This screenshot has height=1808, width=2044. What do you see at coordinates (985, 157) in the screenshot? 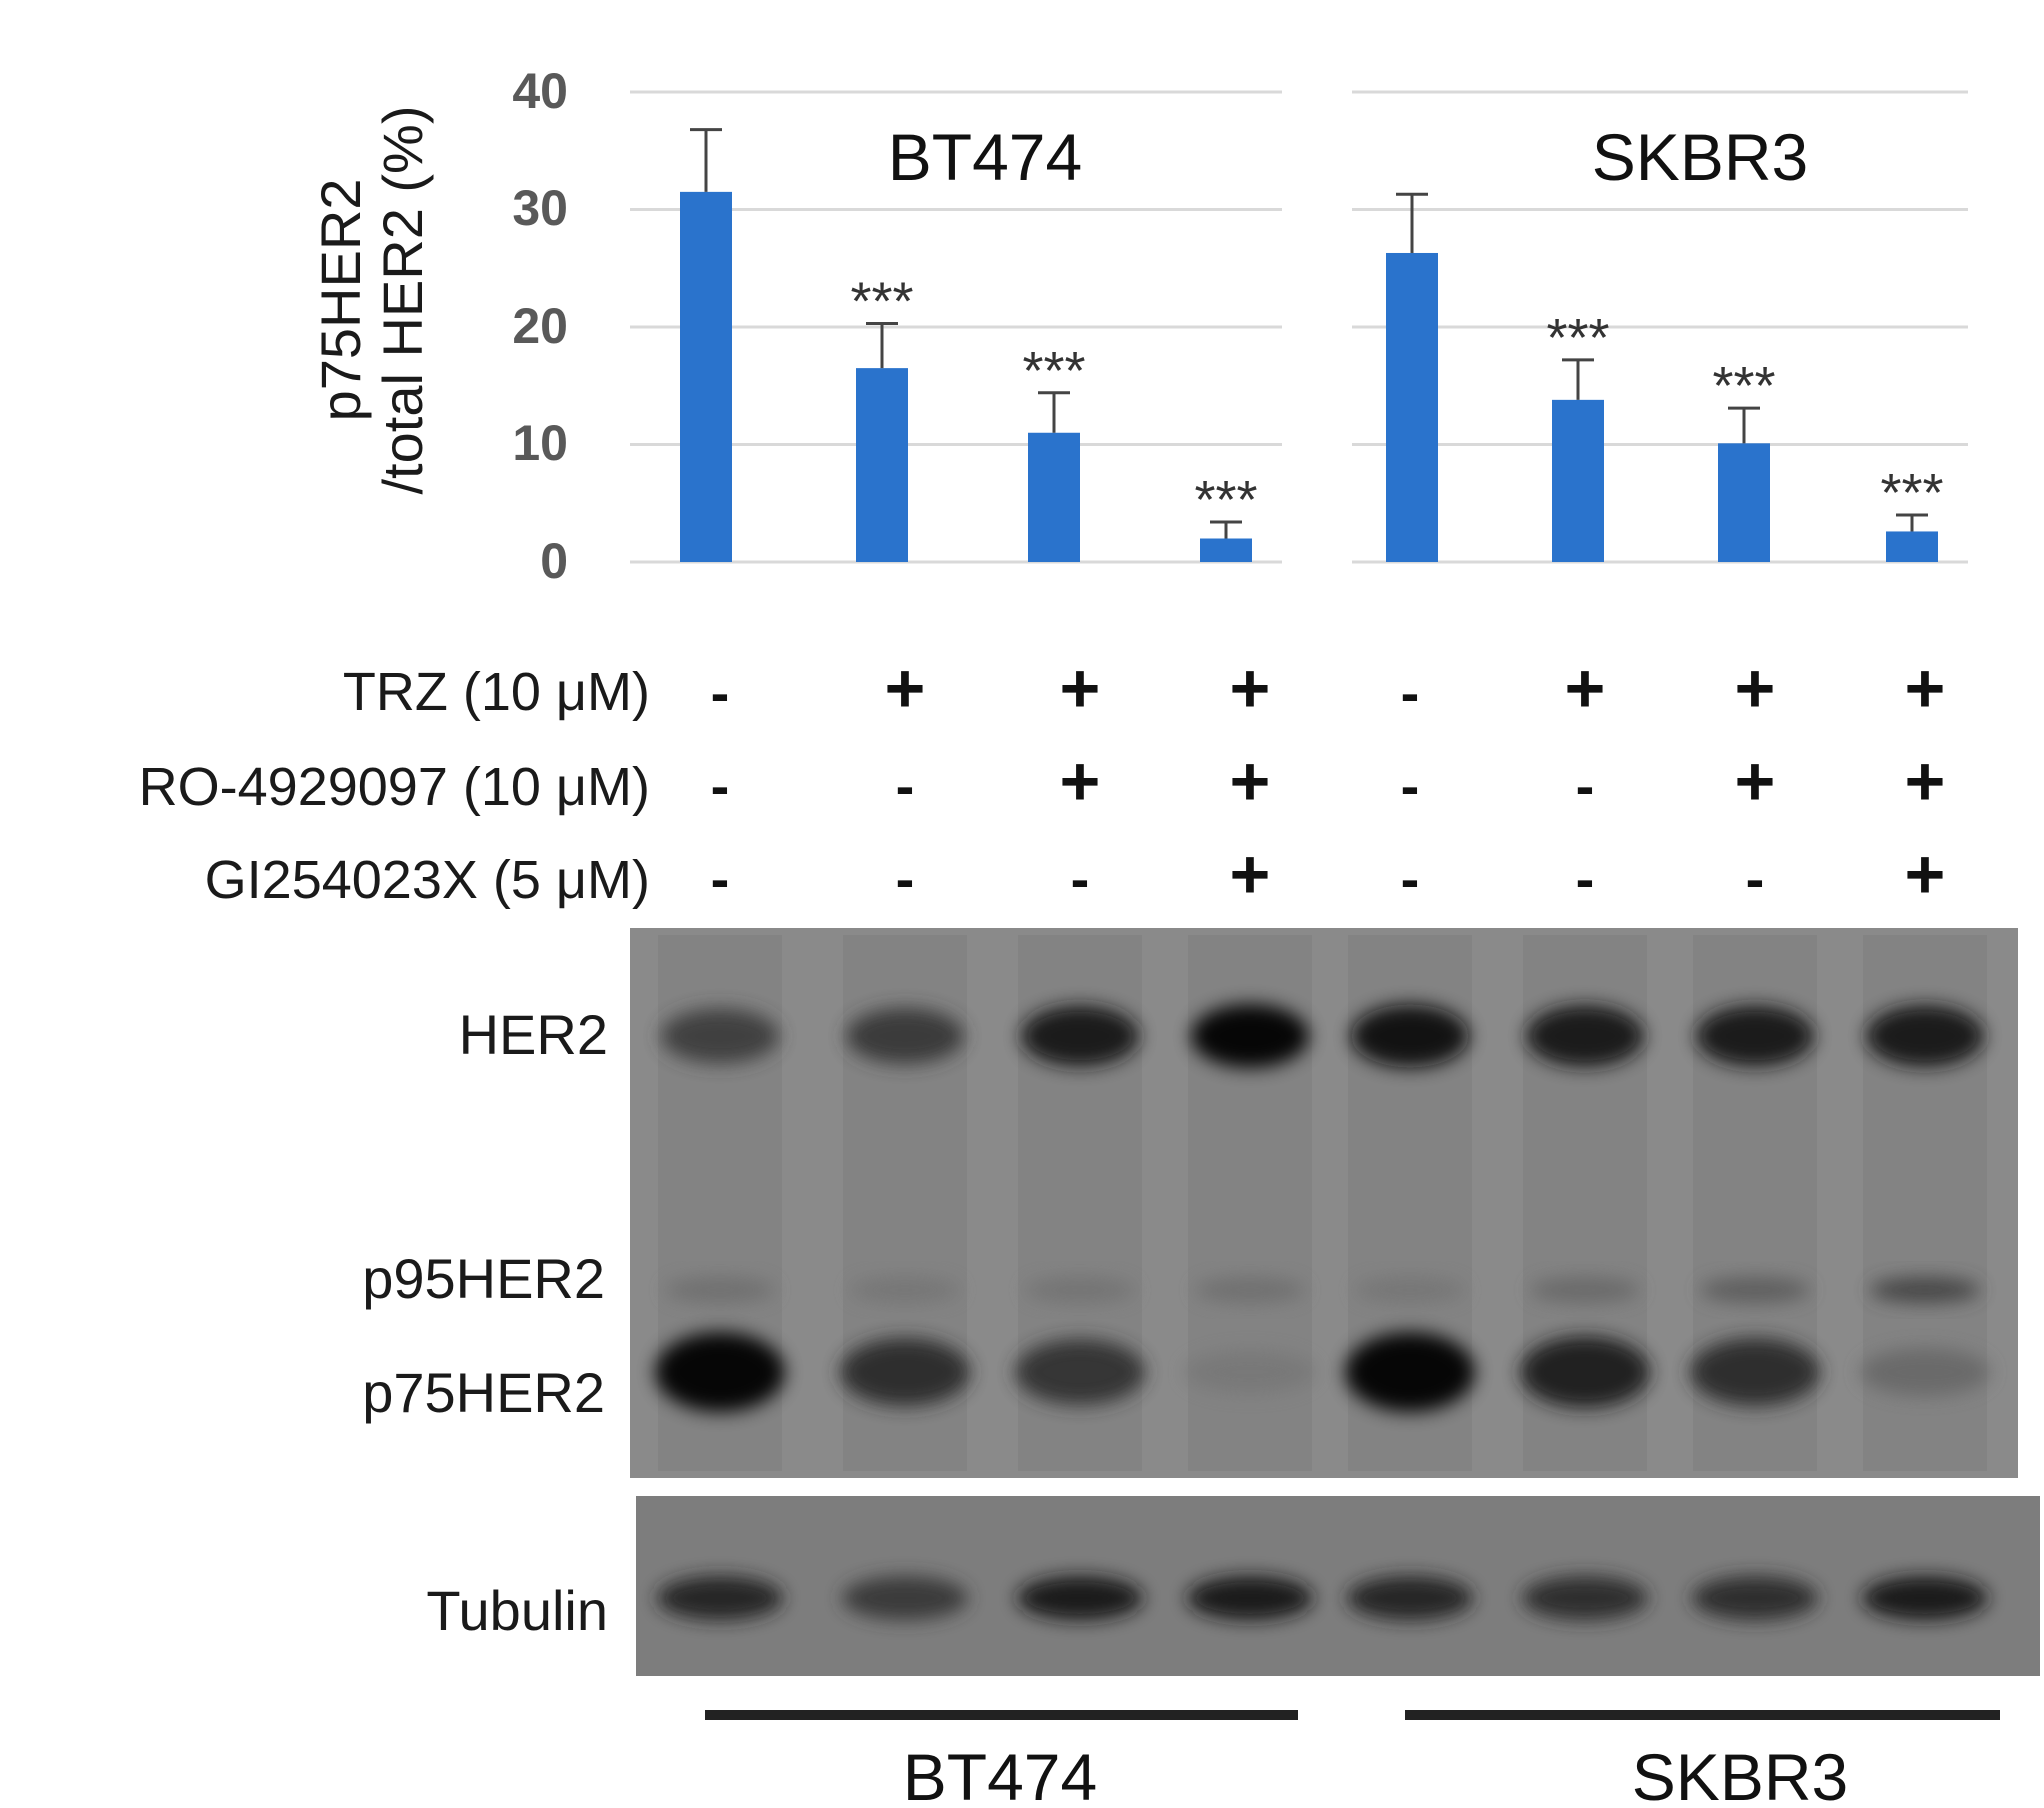
I see `panel-title-bt474: BT474` at bounding box center [985, 157].